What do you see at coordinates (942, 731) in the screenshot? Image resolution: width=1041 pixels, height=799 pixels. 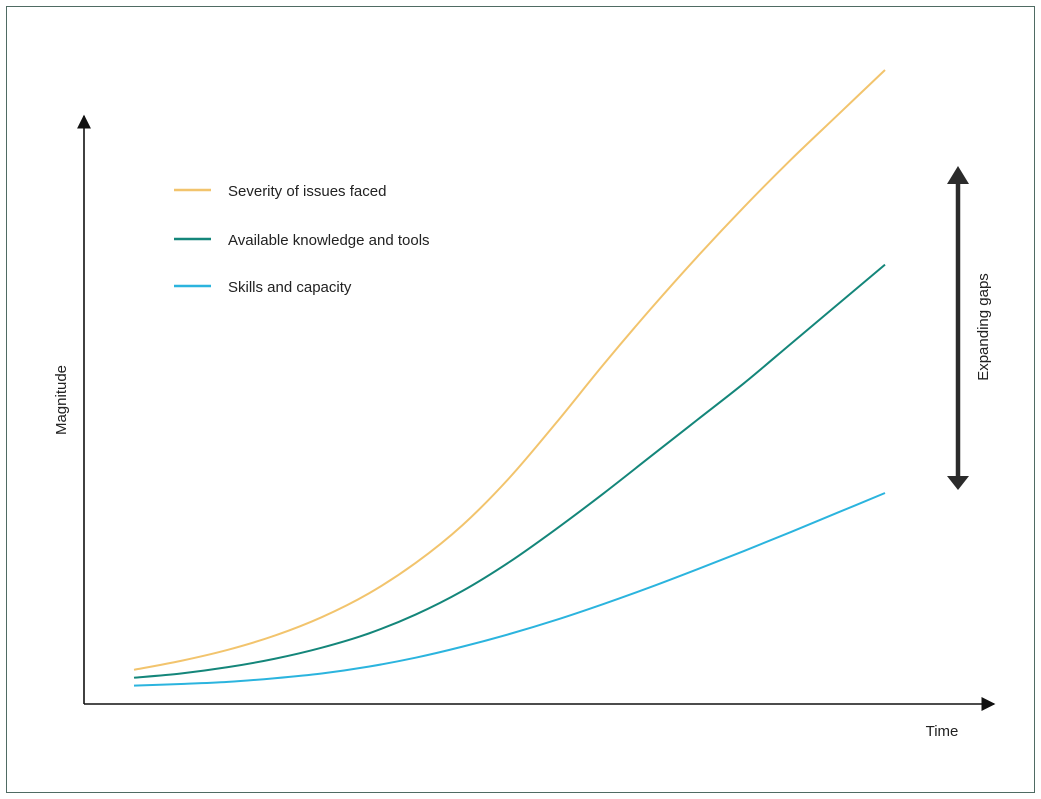 I see `x-axis-label: Time` at bounding box center [942, 731].